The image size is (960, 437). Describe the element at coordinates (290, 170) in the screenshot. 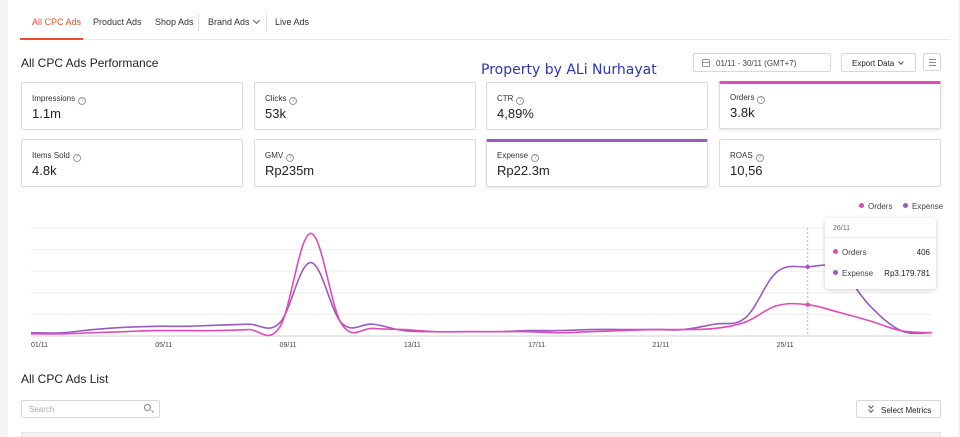

I see `metric-value: Rp235m` at that location.